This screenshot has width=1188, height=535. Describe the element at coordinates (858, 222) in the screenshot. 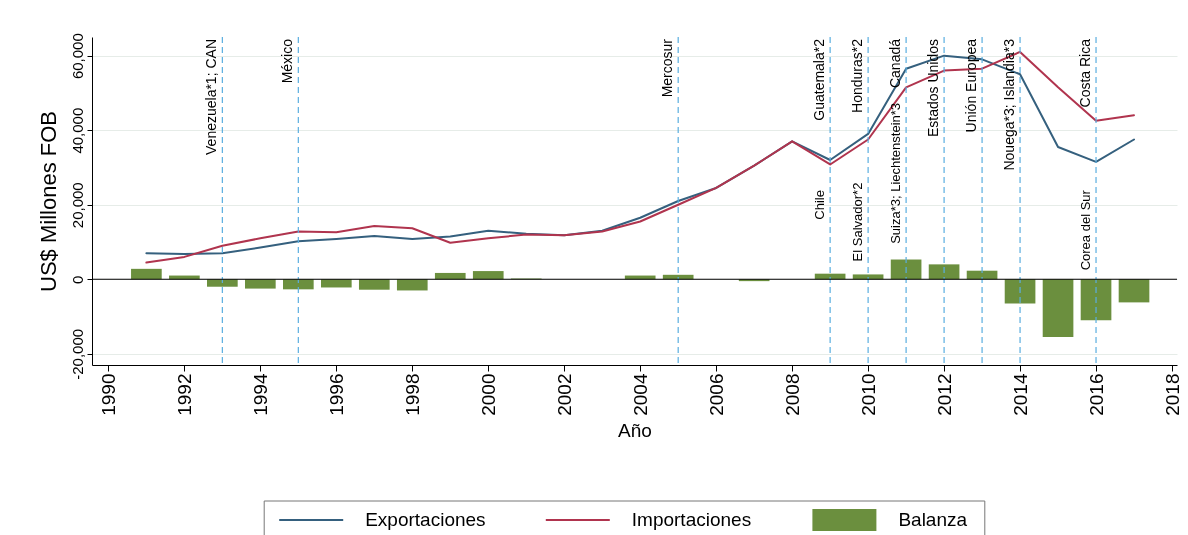

I see `annotation: El Salvador*2` at that location.